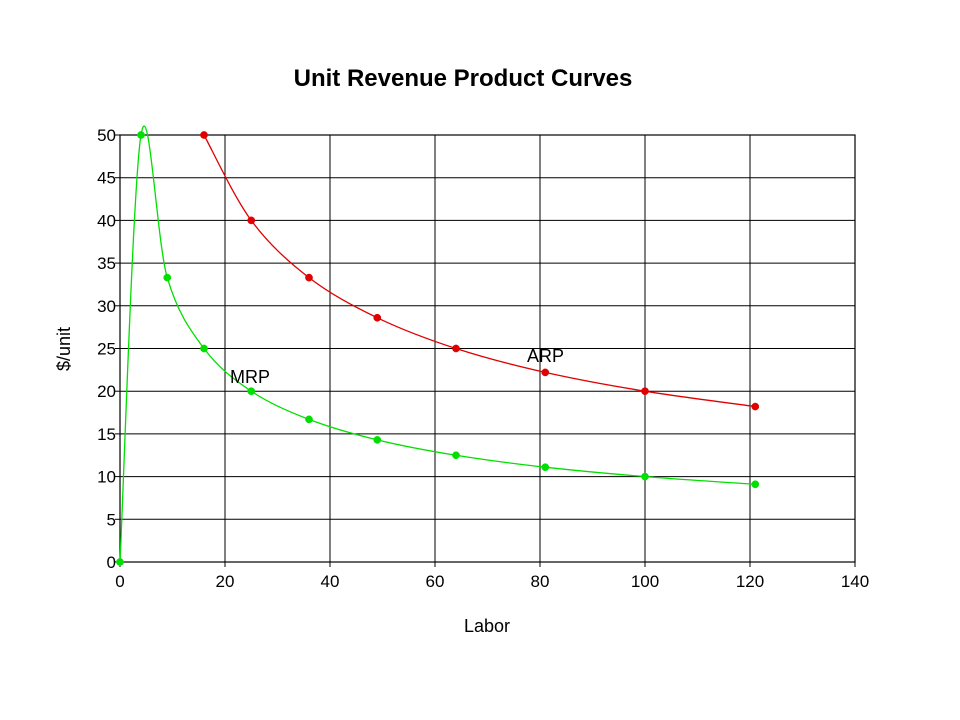 This screenshot has width=960, height=720. I want to click on y-tick-label: 35, so click(106, 263).